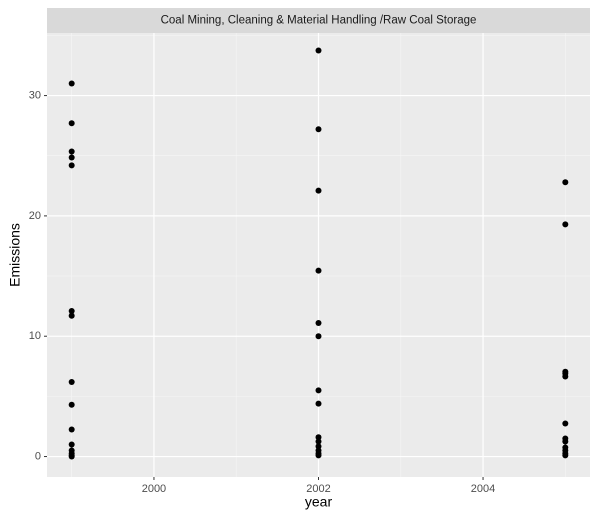 Image resolution: width=595 pixels, height=518 pixels. I want to click on x-tick-label: 2000, so click(154, 489).